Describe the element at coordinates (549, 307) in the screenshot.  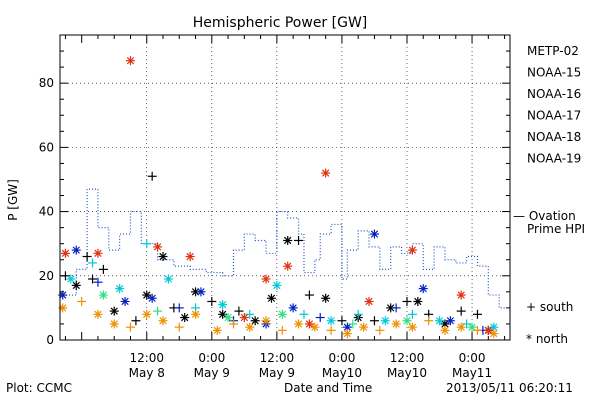
I see `legend-marker-south: + south` at that location.